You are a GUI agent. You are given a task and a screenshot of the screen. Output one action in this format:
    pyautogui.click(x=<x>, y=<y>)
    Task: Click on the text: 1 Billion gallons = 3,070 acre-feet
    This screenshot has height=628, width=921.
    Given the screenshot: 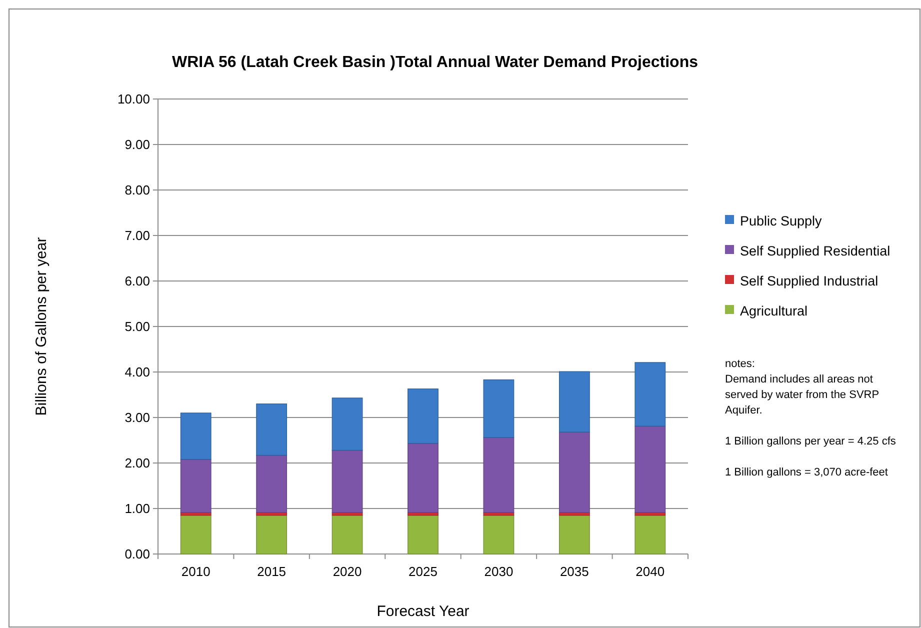 What is the action you would take?
    pyautogui.click(x=806, y=472)
    